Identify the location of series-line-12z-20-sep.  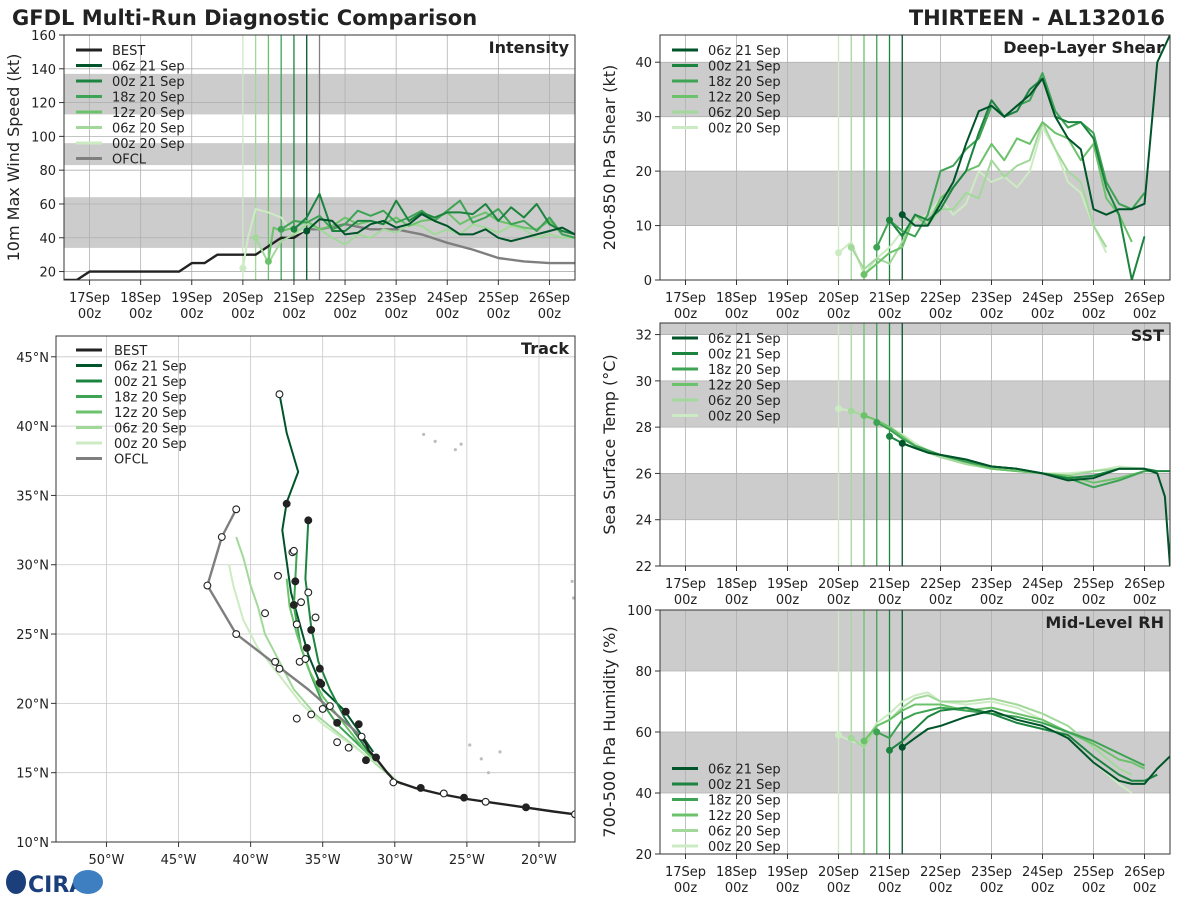
(1010, 449).